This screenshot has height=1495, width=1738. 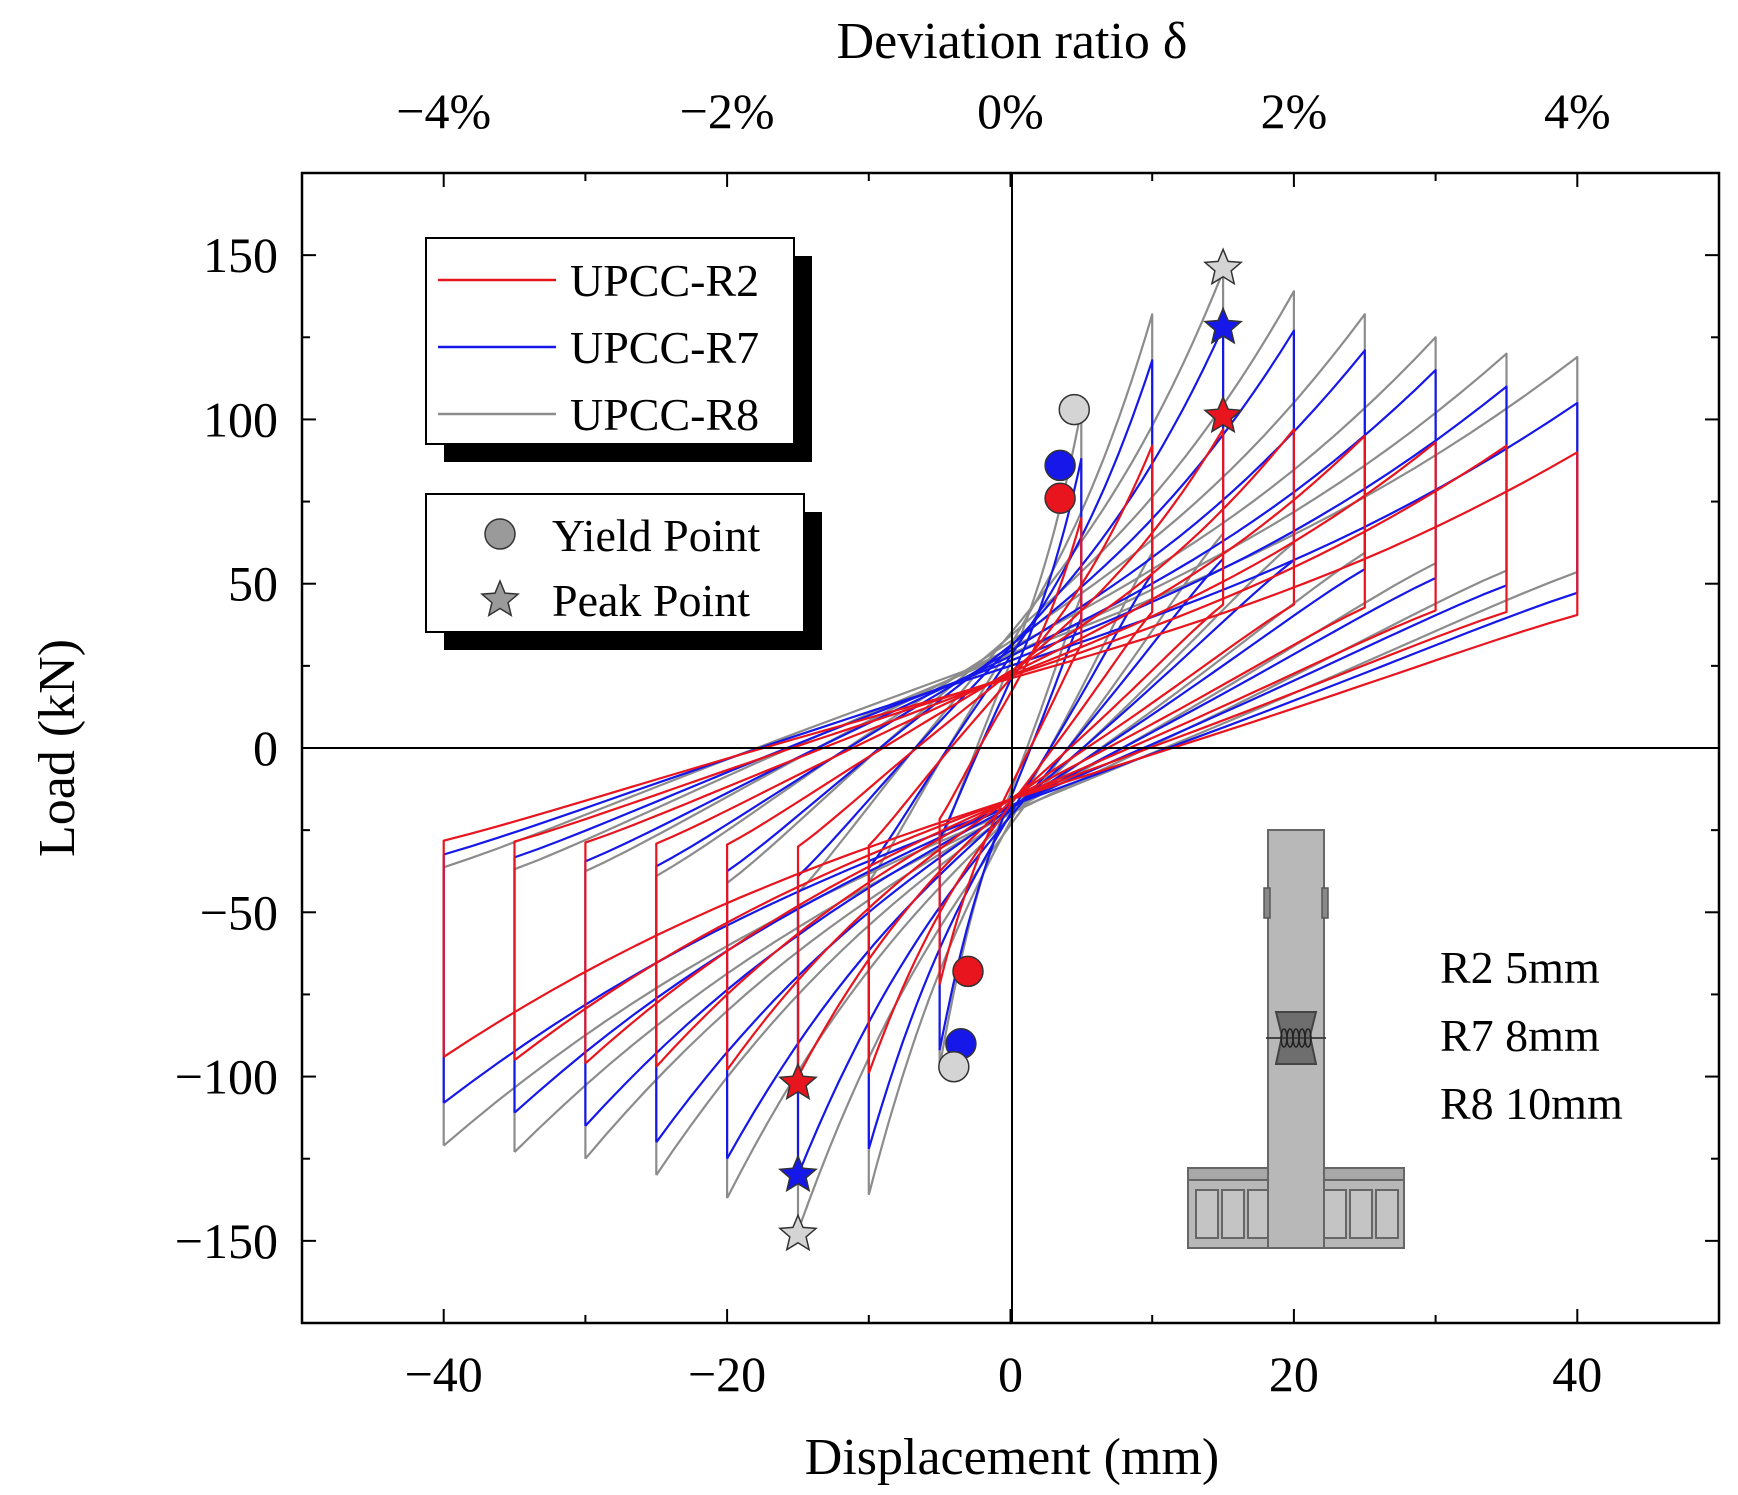 What do you see at coordinates (1577, 1374) in the screenshot?
I see `x-tick-label-4: 40` at bounding box center [1577, 1374].